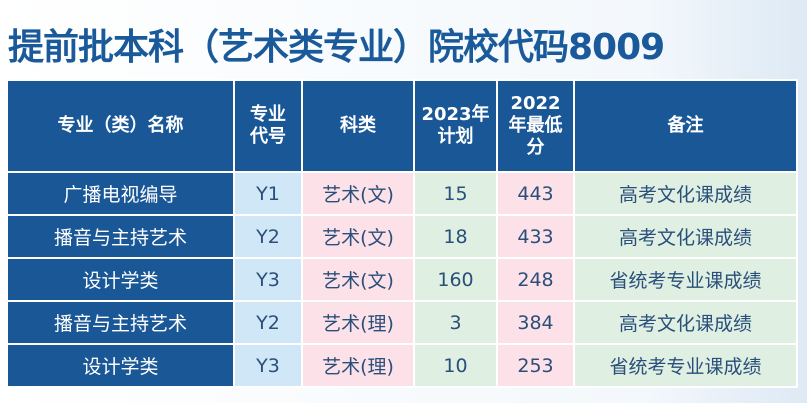  I want to click on table-row: 设计学类 Y3 艺术(理) 10 253 省统考专业课成绩, so click(402, 365).